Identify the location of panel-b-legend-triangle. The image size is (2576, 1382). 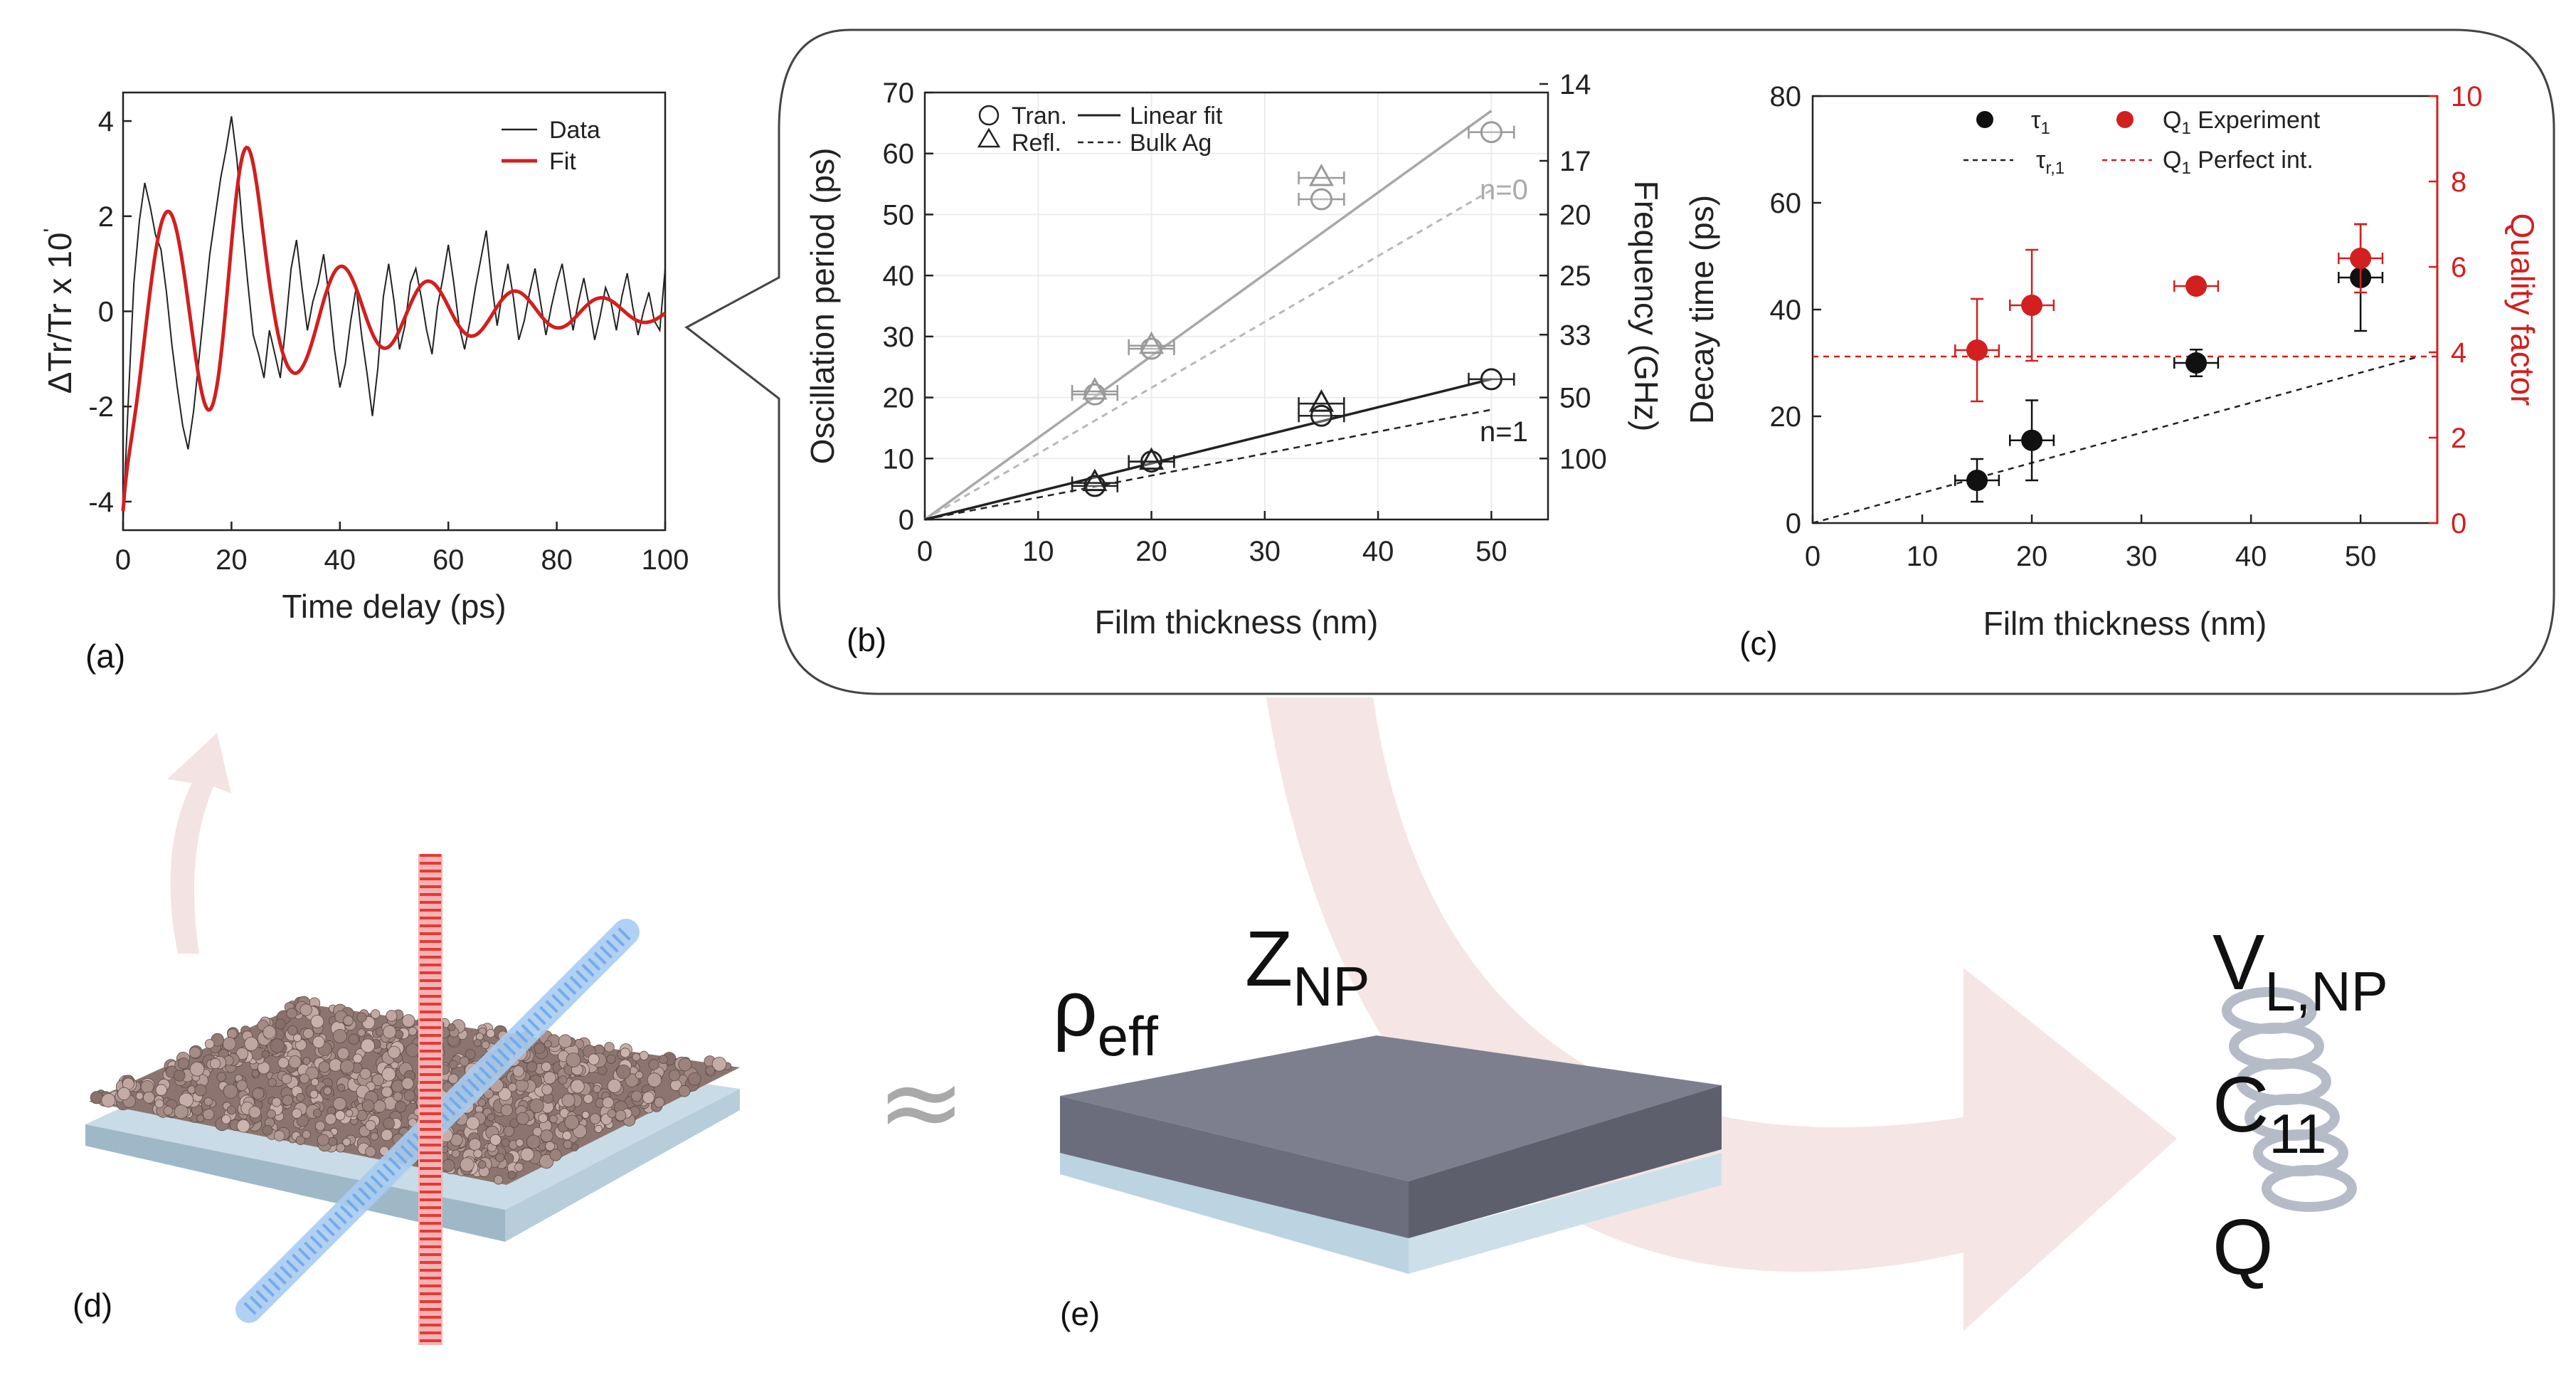
(989, 137).